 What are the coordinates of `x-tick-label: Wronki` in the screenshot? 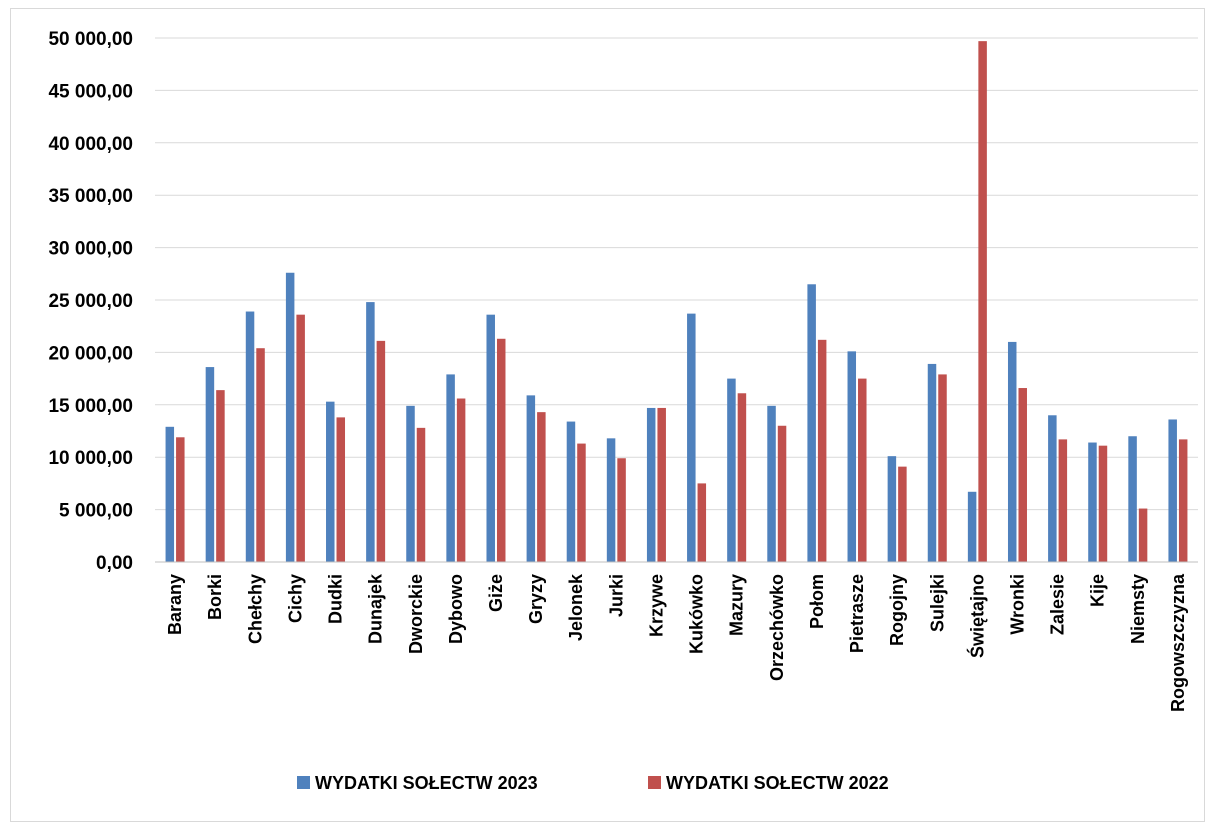 It's located at (1017, 604).